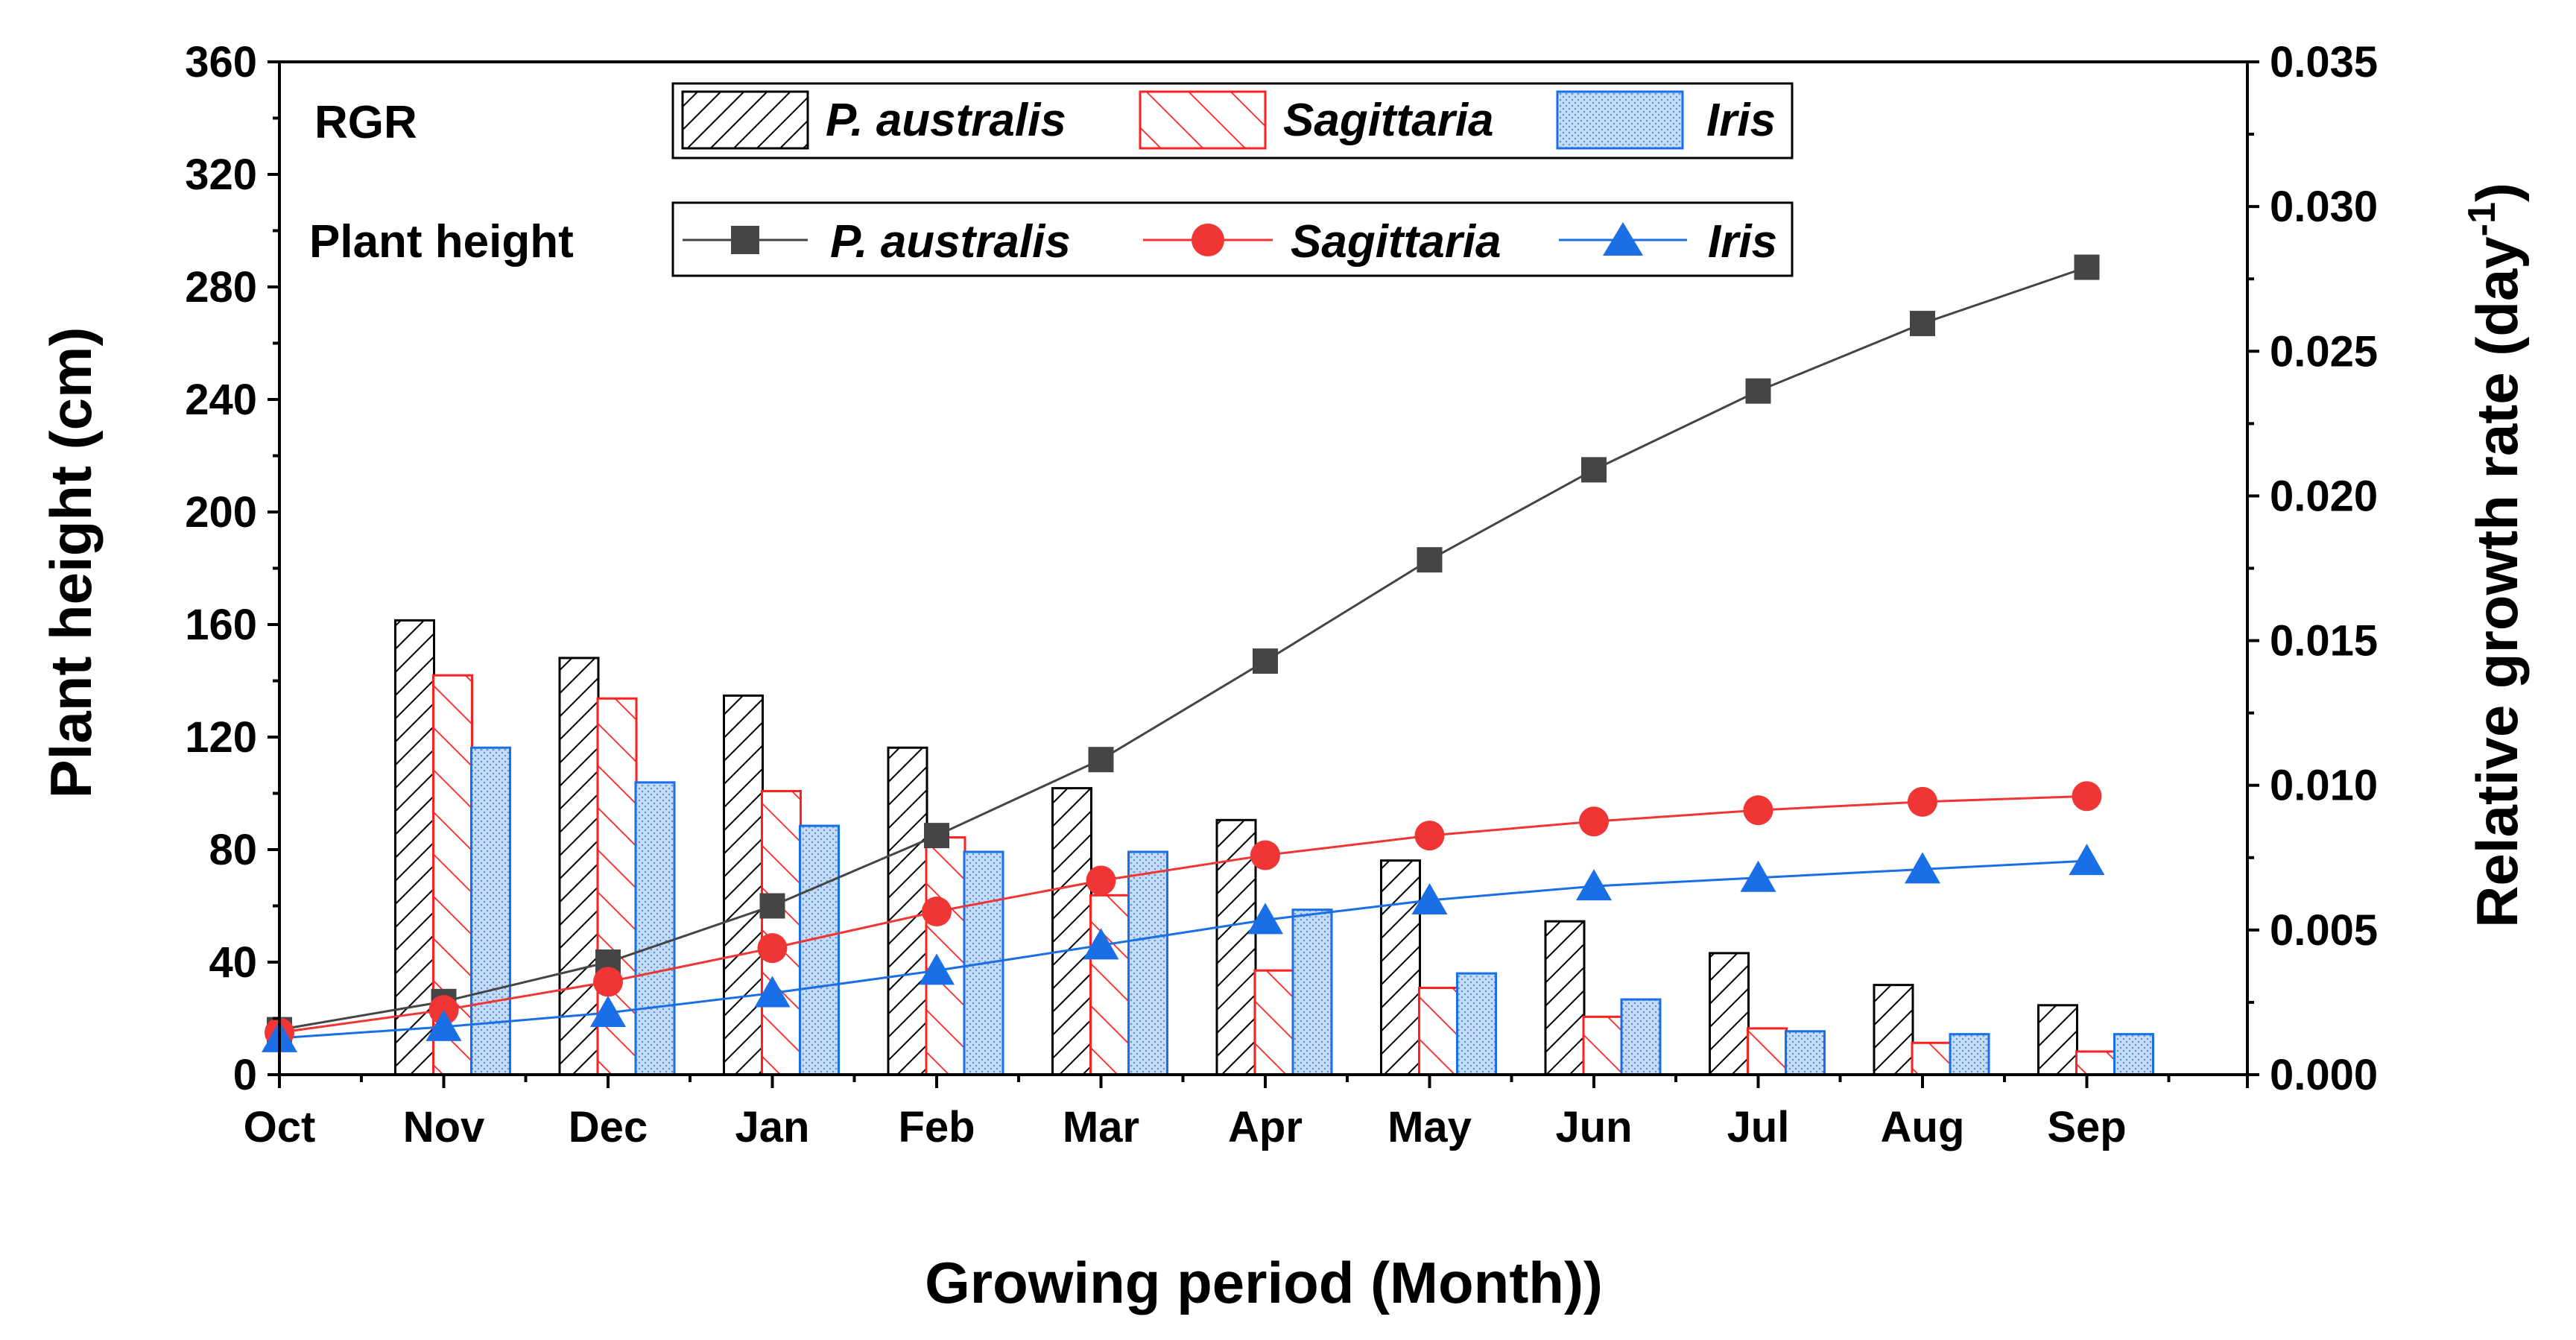  I want to click on x-tick-label-nov: Nov, so click(444, 1127).